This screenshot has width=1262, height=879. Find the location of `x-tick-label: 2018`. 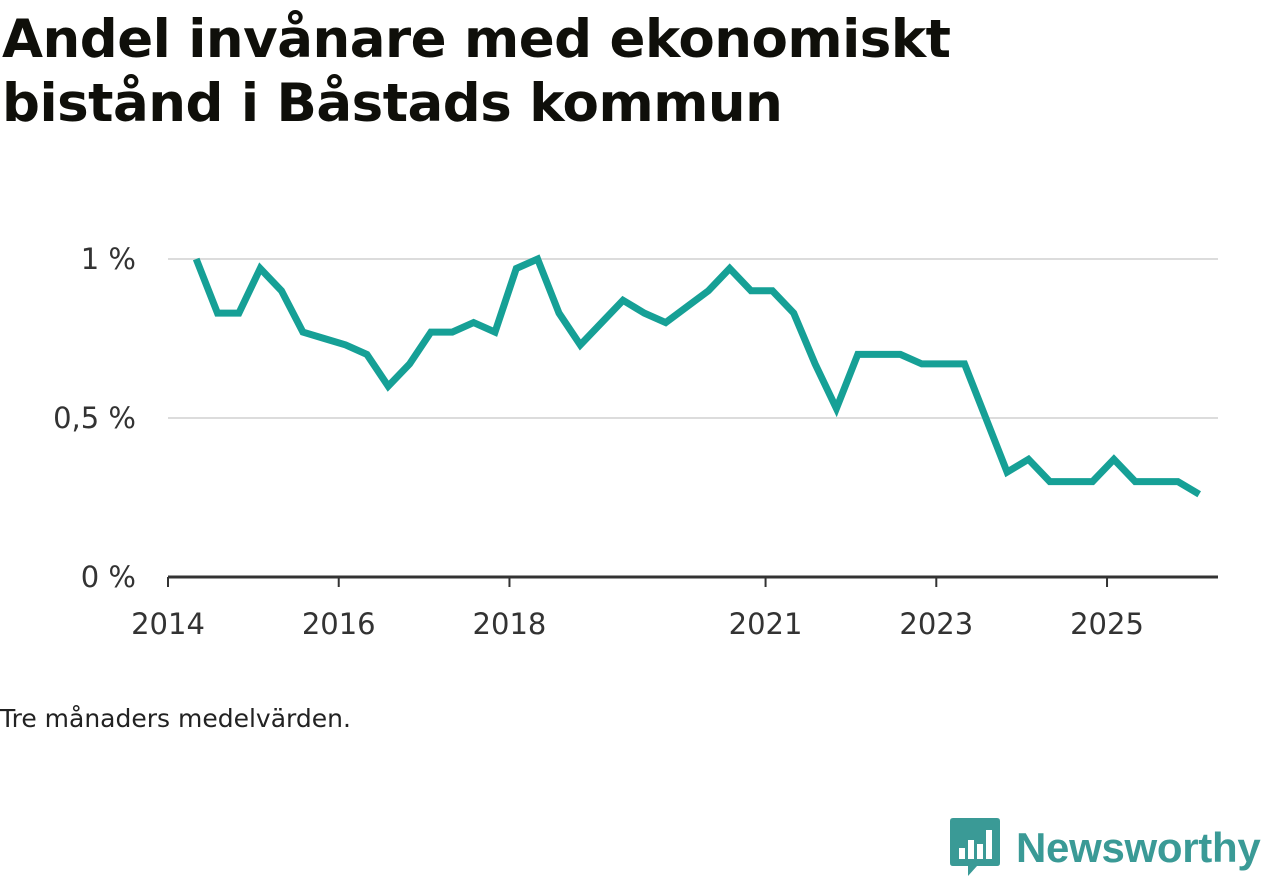

x-tick-label: 2018 is located at coordinates (510, 624).